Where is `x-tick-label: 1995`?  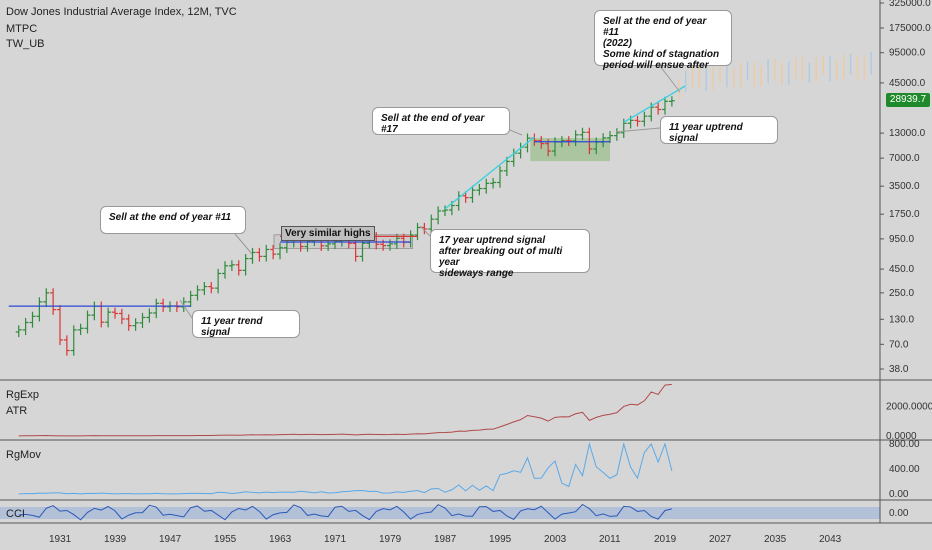
x-tick-label: 1995 is located at coordinates (500, 539).